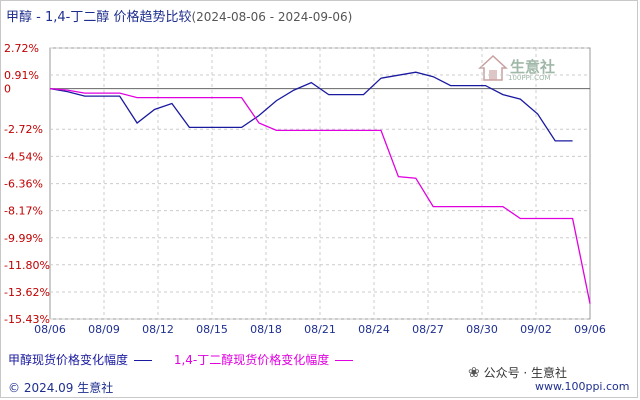 Image resolution: width=640 pixels, height=400 pixels. I want to click on legend-item-methanol: 甲醇现货价格变化幅度, so click(80, 359).